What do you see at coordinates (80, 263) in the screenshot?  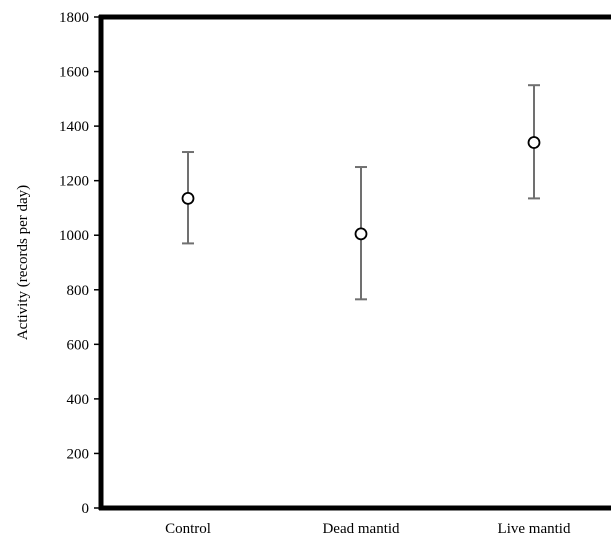 I see `y-axis-ticks: 0 200 400 600 800 1000 1200 1400 1600 1800` at bounding box center [80, 263].